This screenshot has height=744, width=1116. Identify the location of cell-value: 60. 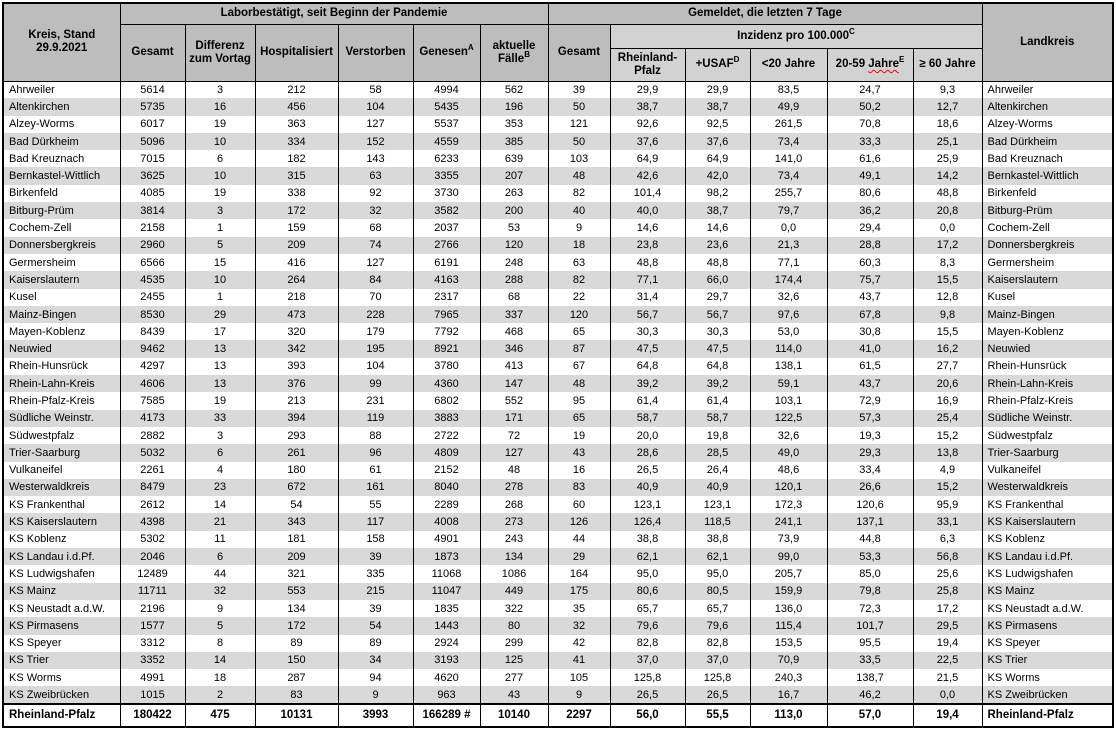
(579, 505).